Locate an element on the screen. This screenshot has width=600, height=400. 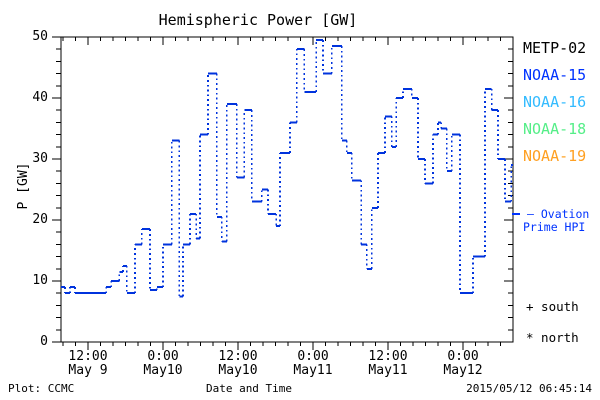
y-tick-label: 0 is located at coordinates (44, 341).